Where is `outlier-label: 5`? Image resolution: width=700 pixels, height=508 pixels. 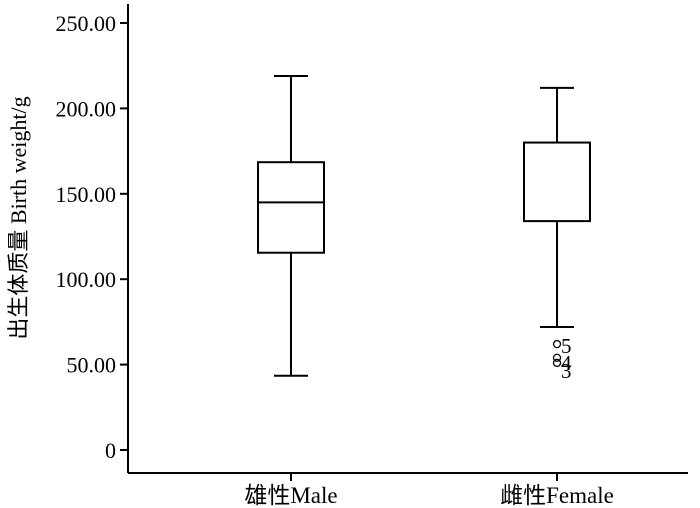 outlier-label: 5 is located at coordinates (566, 346).